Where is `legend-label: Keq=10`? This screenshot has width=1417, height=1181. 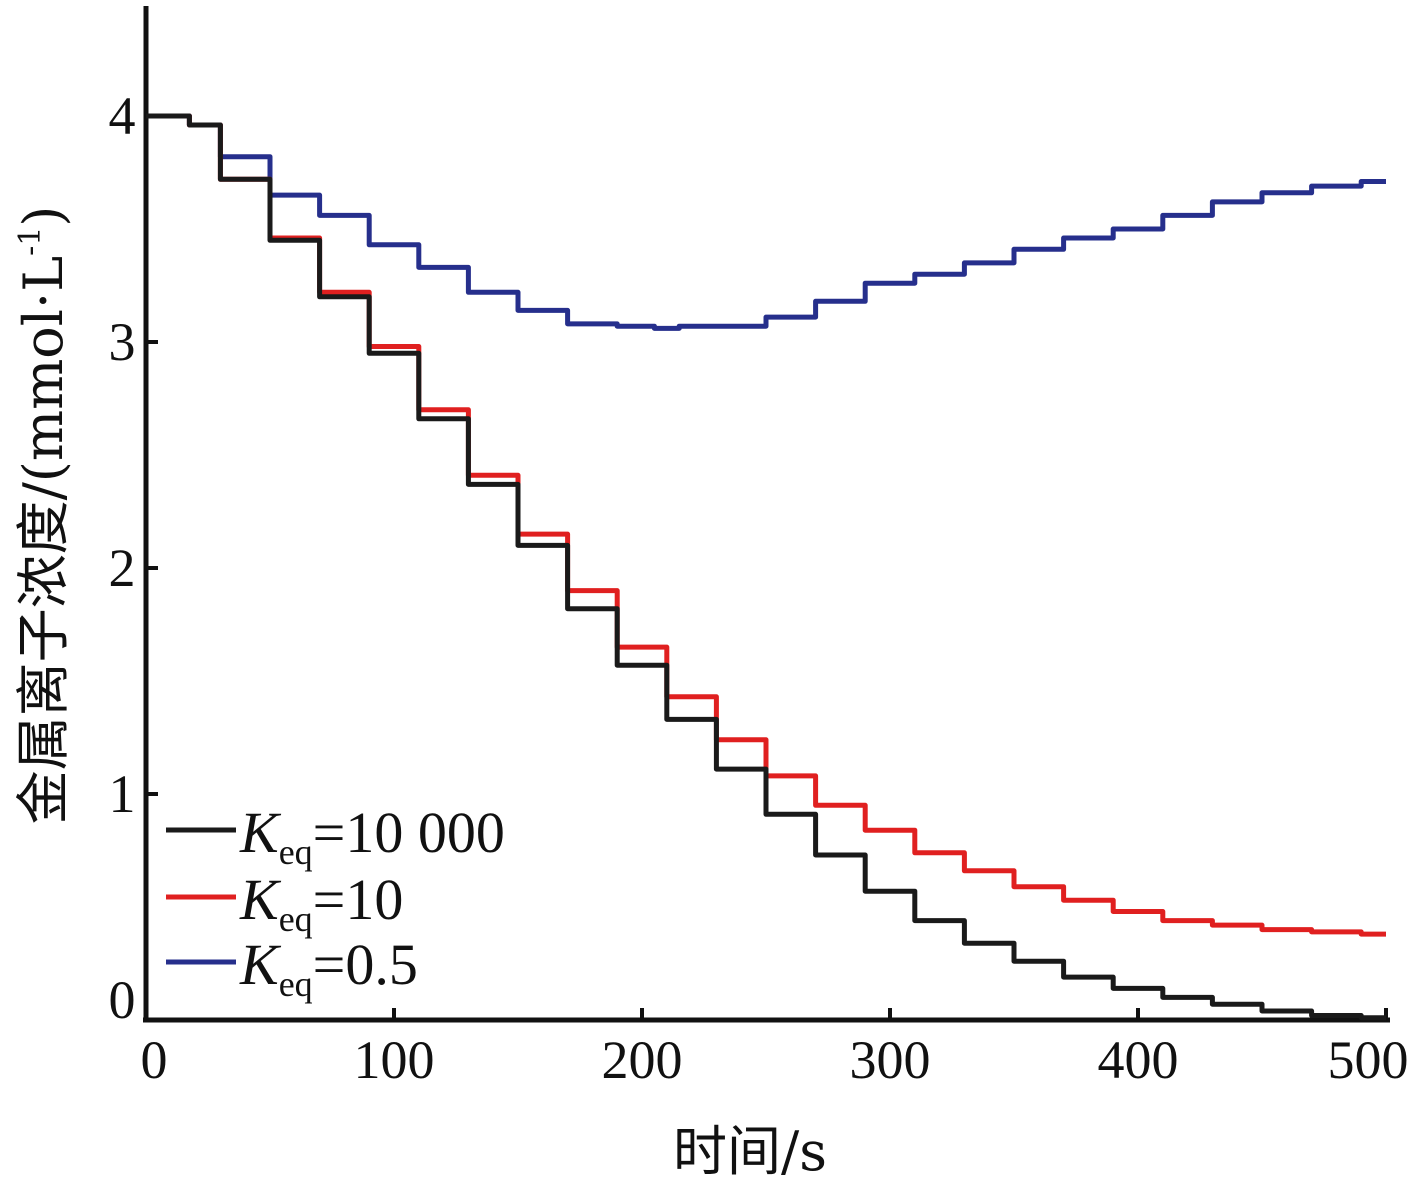
legend-label: Keq=10 is located at coordinates (321, 903).